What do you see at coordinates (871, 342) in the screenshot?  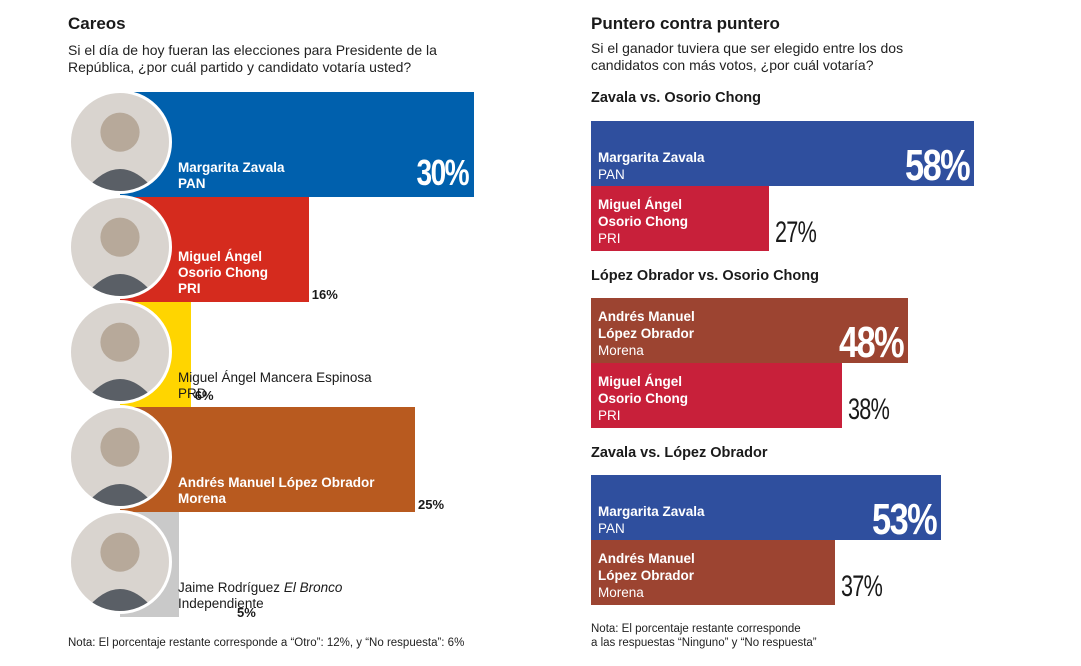 I see `value-label: 48%` at bounding box center [871, 342].